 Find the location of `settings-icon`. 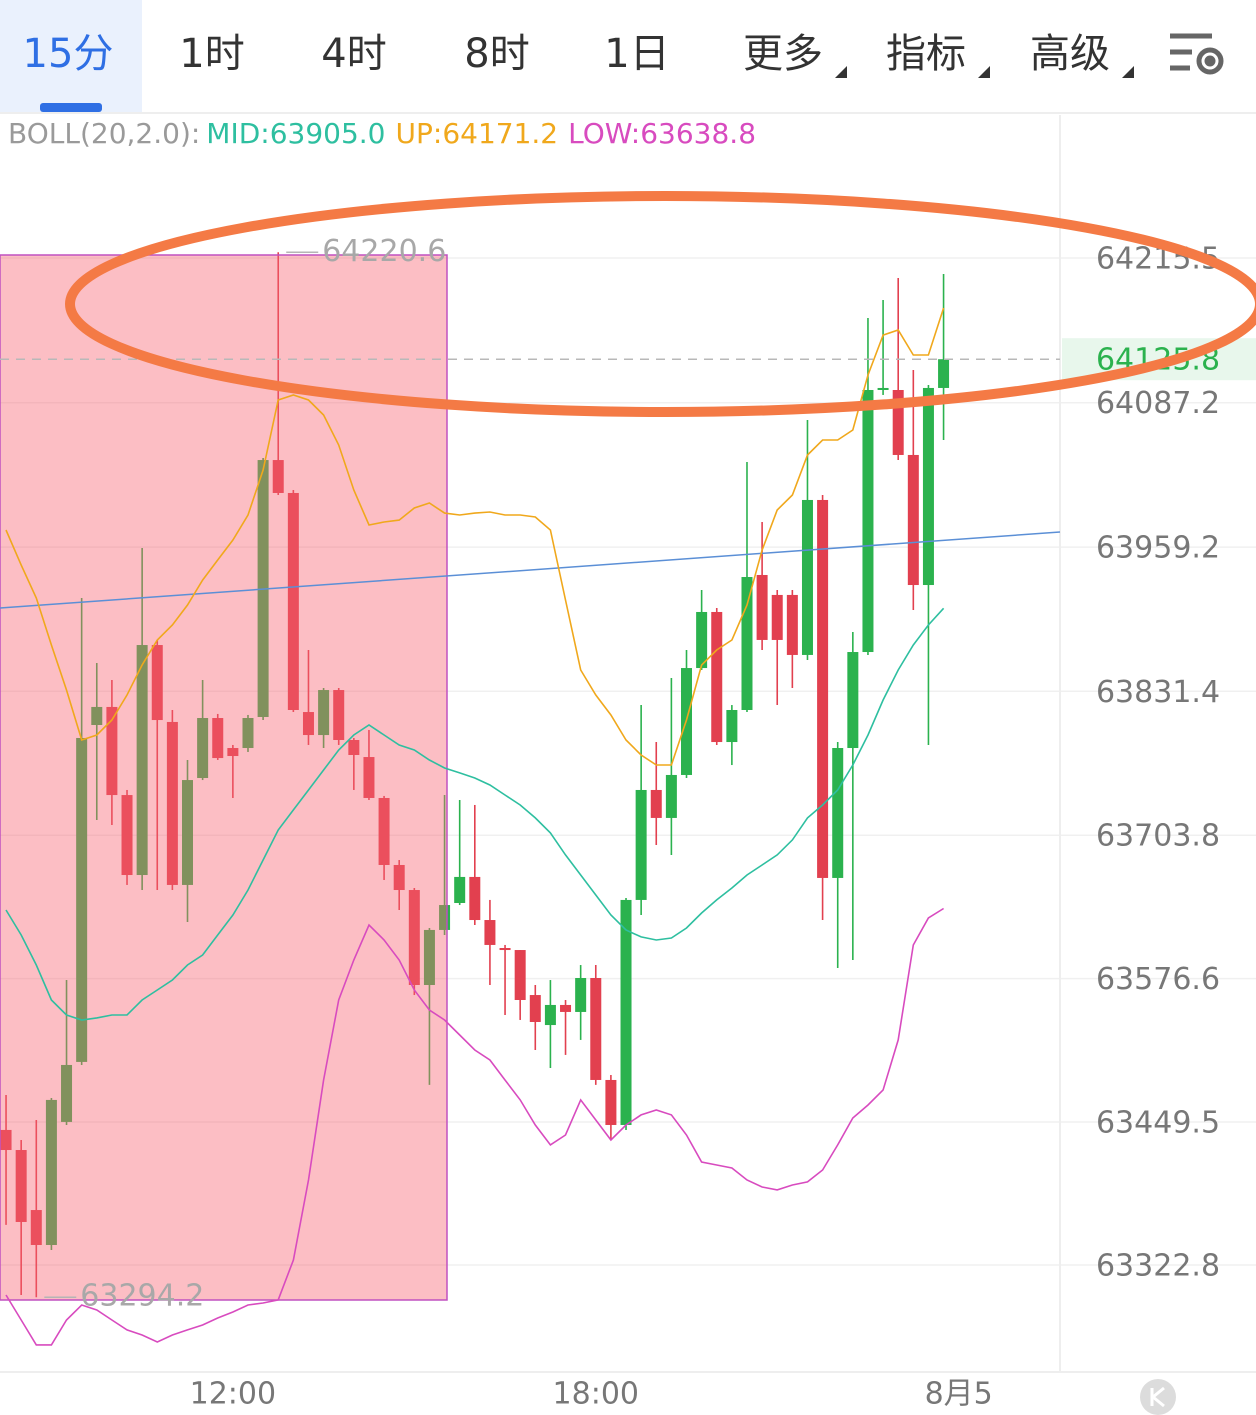

settings-icon is located at coordinates (1197, 54).